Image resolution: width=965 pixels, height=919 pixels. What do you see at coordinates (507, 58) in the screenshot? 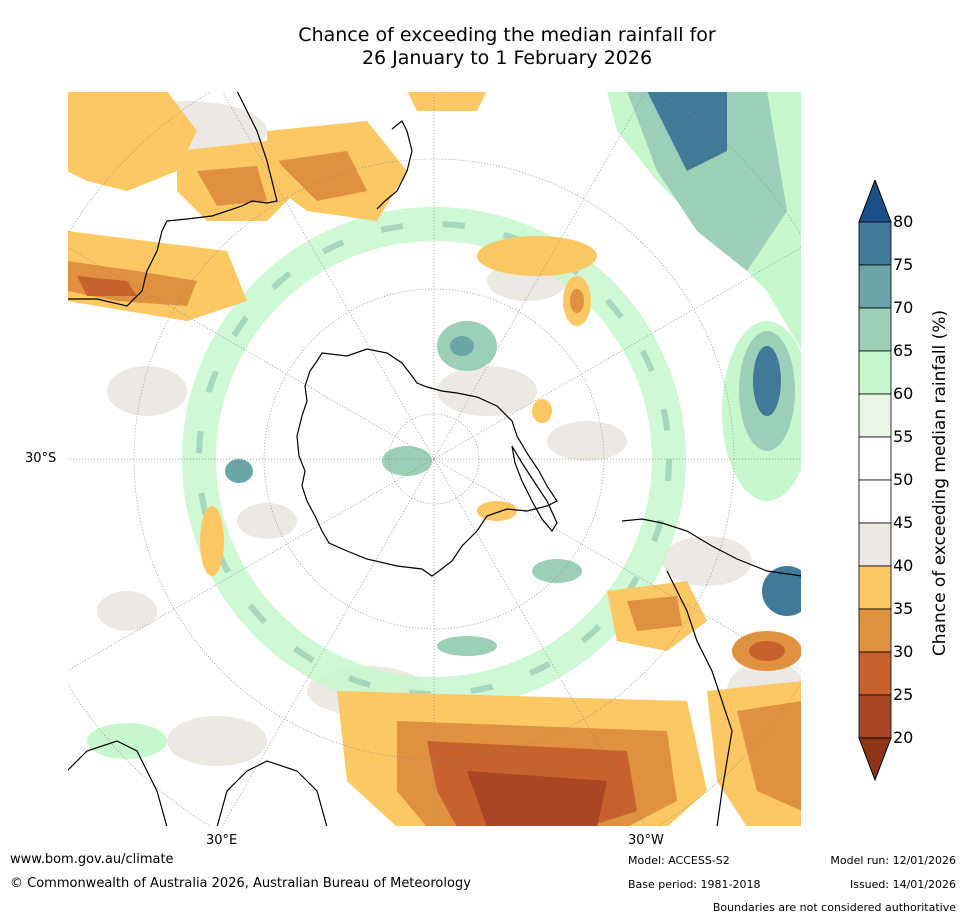
I see `map-title-line-2: 26 January to 1 February 2026` at bounding box center [507, 58].